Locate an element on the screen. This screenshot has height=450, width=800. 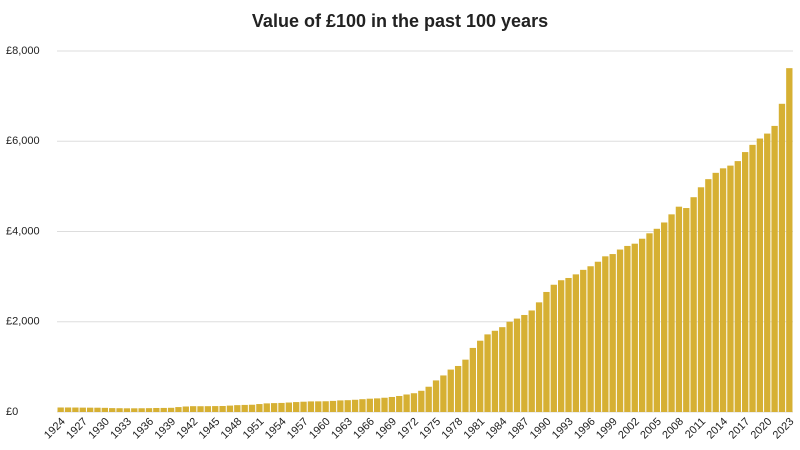
x-tick-label: 2020 is located at coordinates (762, 429).